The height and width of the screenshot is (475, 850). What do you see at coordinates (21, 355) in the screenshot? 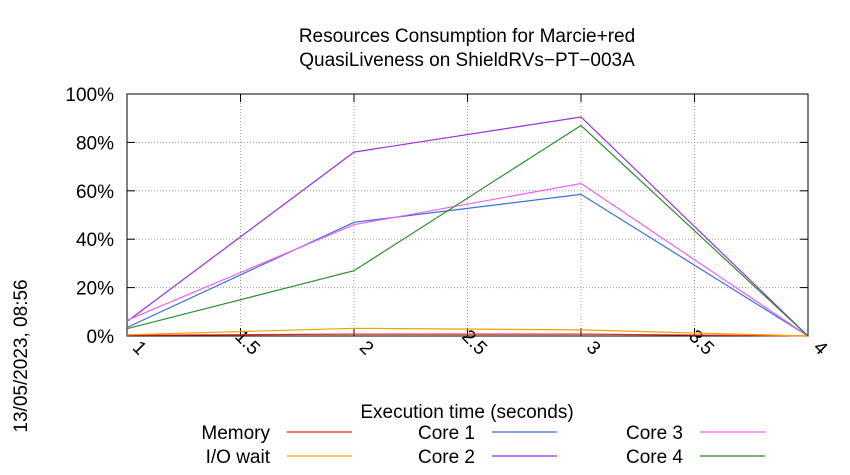
I see `timestamp-label: 13/05/2023, 08:56` at bounding box center [21, 355].